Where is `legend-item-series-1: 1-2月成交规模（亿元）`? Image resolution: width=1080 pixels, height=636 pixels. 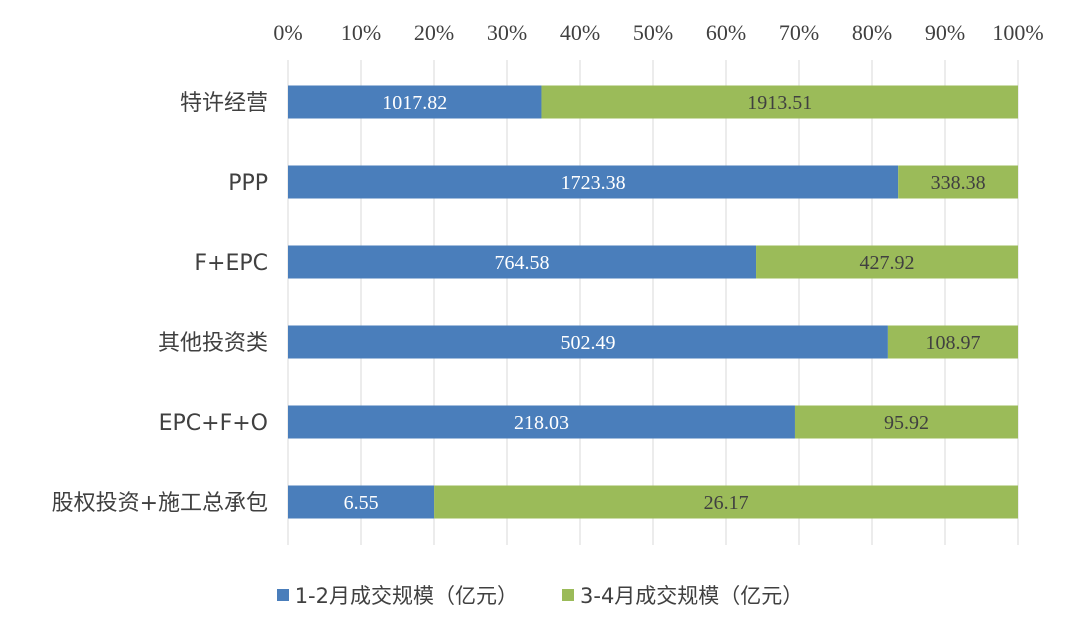
legend-item-series-1: 1-2月成交规模（亿元） is located at coordinates (397, 595).